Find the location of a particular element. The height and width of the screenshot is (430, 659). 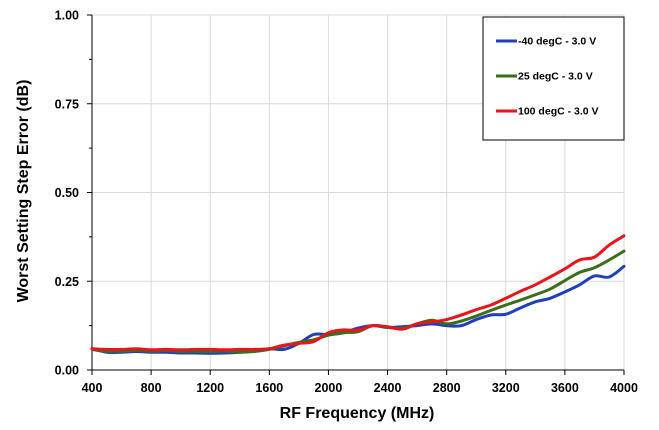

x-tick-label: 800 is located at coordinates (151, 388).